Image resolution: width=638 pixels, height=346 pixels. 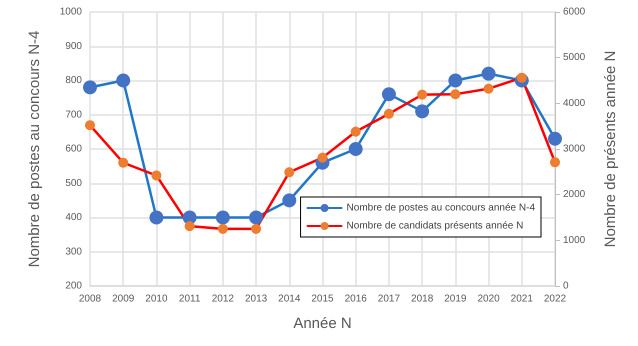 I want to click on y-tick-label: 200, so click(x=73, y=286).